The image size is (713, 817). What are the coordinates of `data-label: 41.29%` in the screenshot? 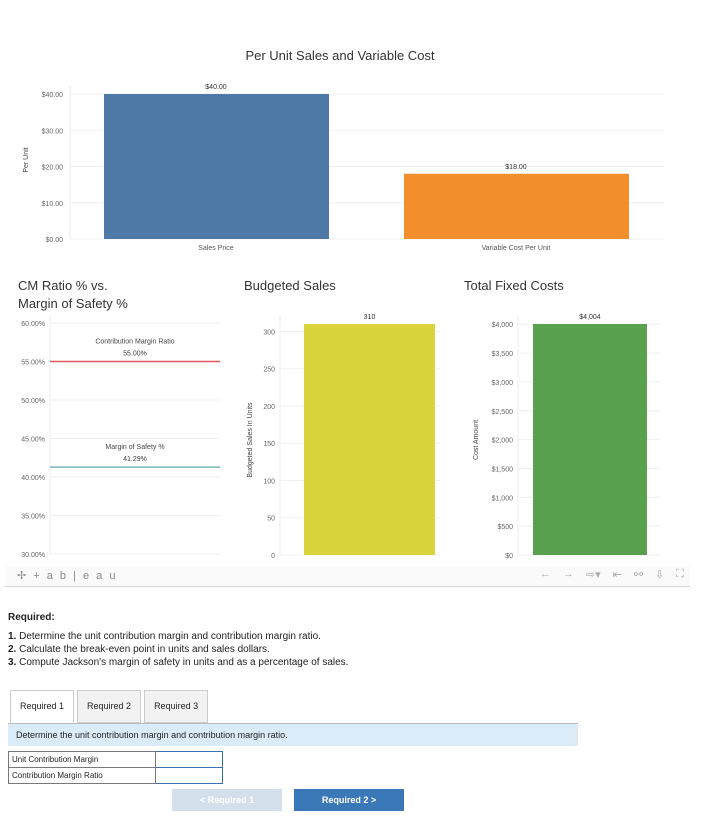 It's located at (135, 459).